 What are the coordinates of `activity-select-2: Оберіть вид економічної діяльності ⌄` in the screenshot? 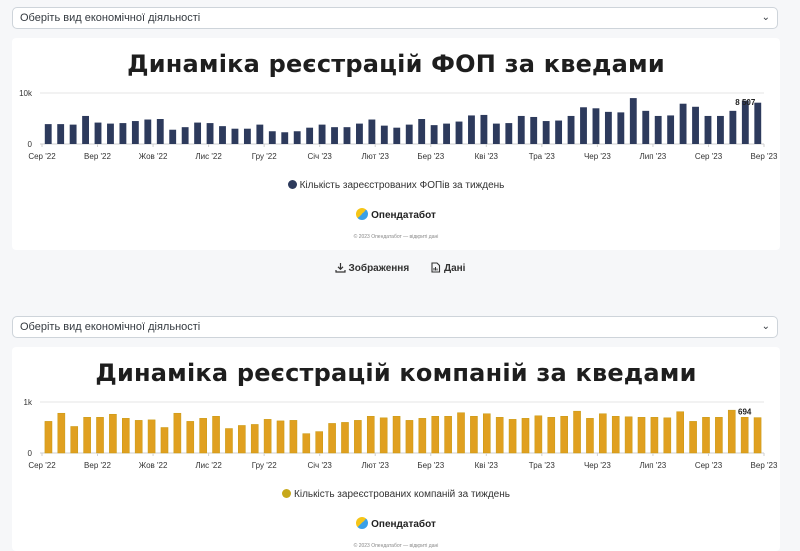 It's located at (395, 327).